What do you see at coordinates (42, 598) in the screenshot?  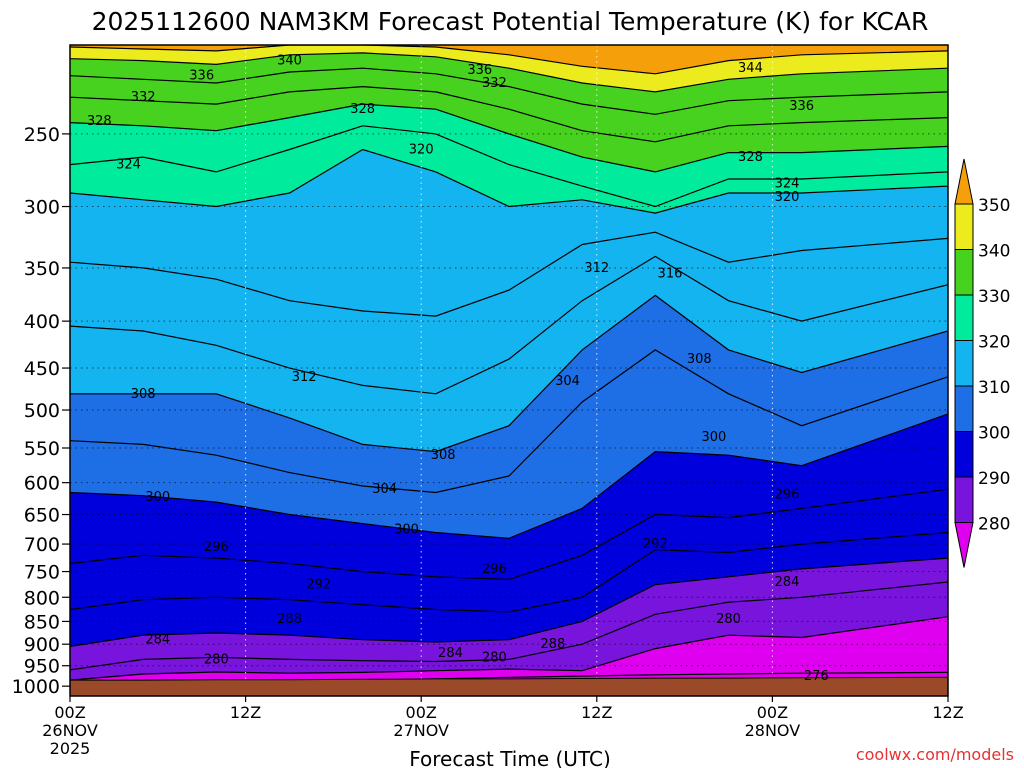 I see `y-tick-label: 800` at bounding box center [42, 598].